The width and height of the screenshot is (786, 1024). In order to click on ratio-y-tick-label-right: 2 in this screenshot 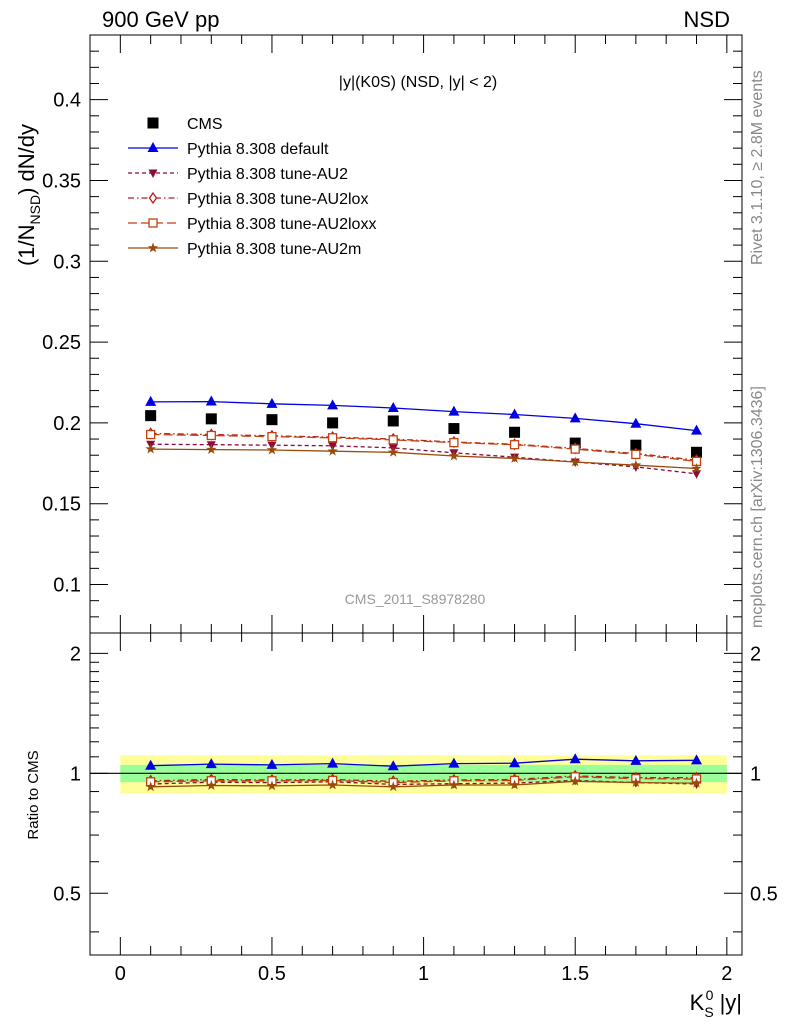, I will do `click(755, 654)`.